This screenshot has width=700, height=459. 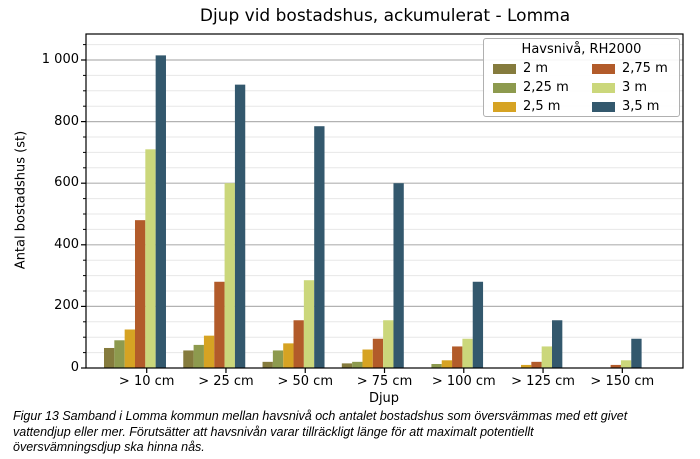 What do you see at coordinates (60, 59) in the screenshot?
I see `y-tick-label: 1 000` at bounding box center [60, 59].